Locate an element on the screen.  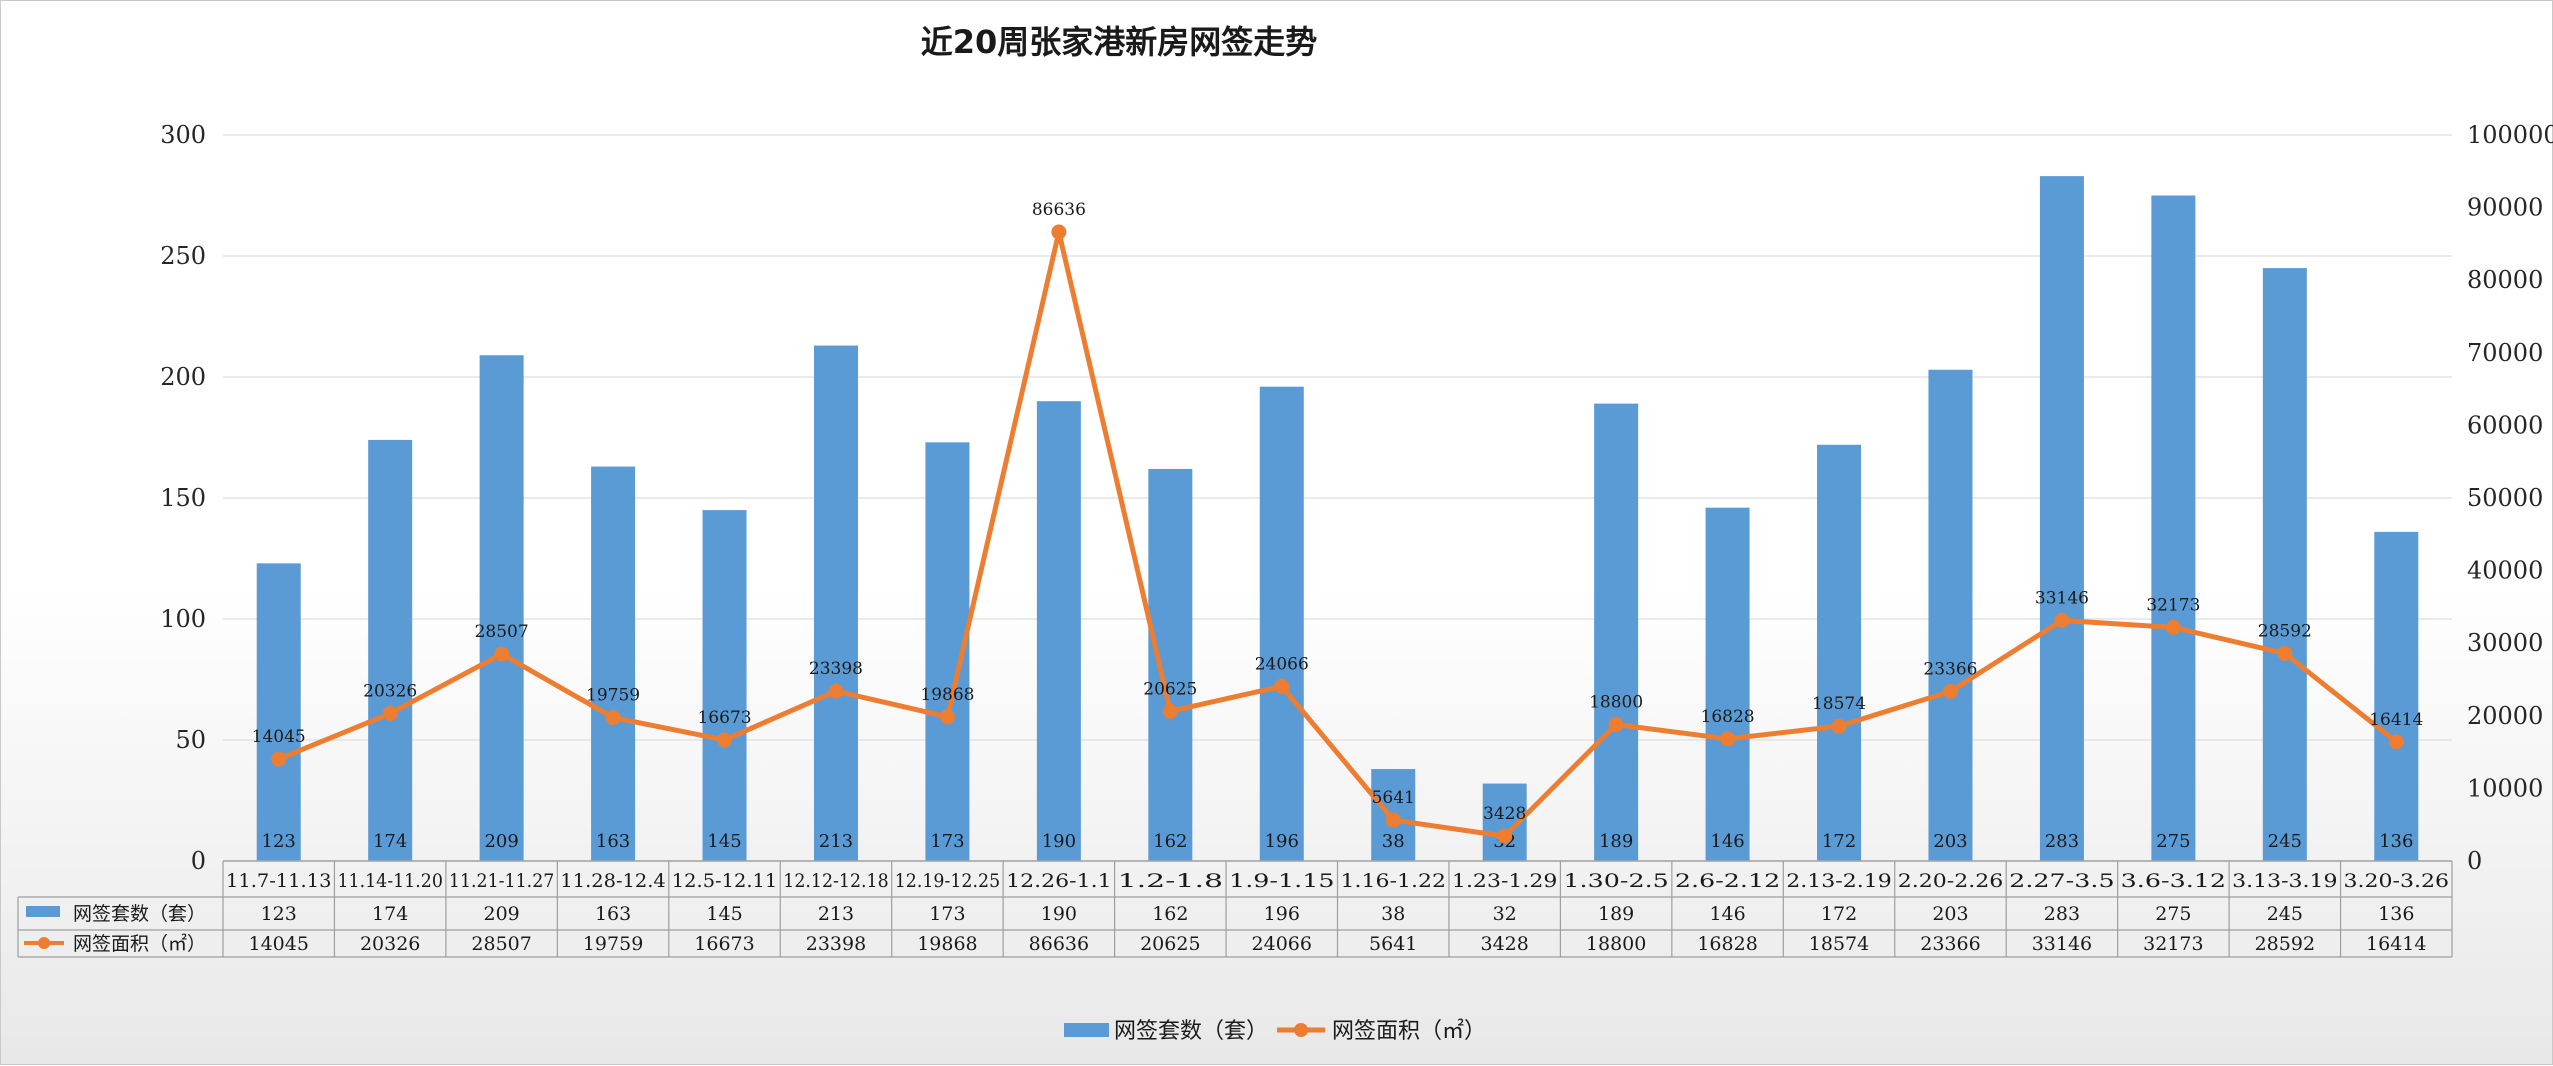
table-category-label: 2.20-2.26 is located at coordinates (1950, 881).